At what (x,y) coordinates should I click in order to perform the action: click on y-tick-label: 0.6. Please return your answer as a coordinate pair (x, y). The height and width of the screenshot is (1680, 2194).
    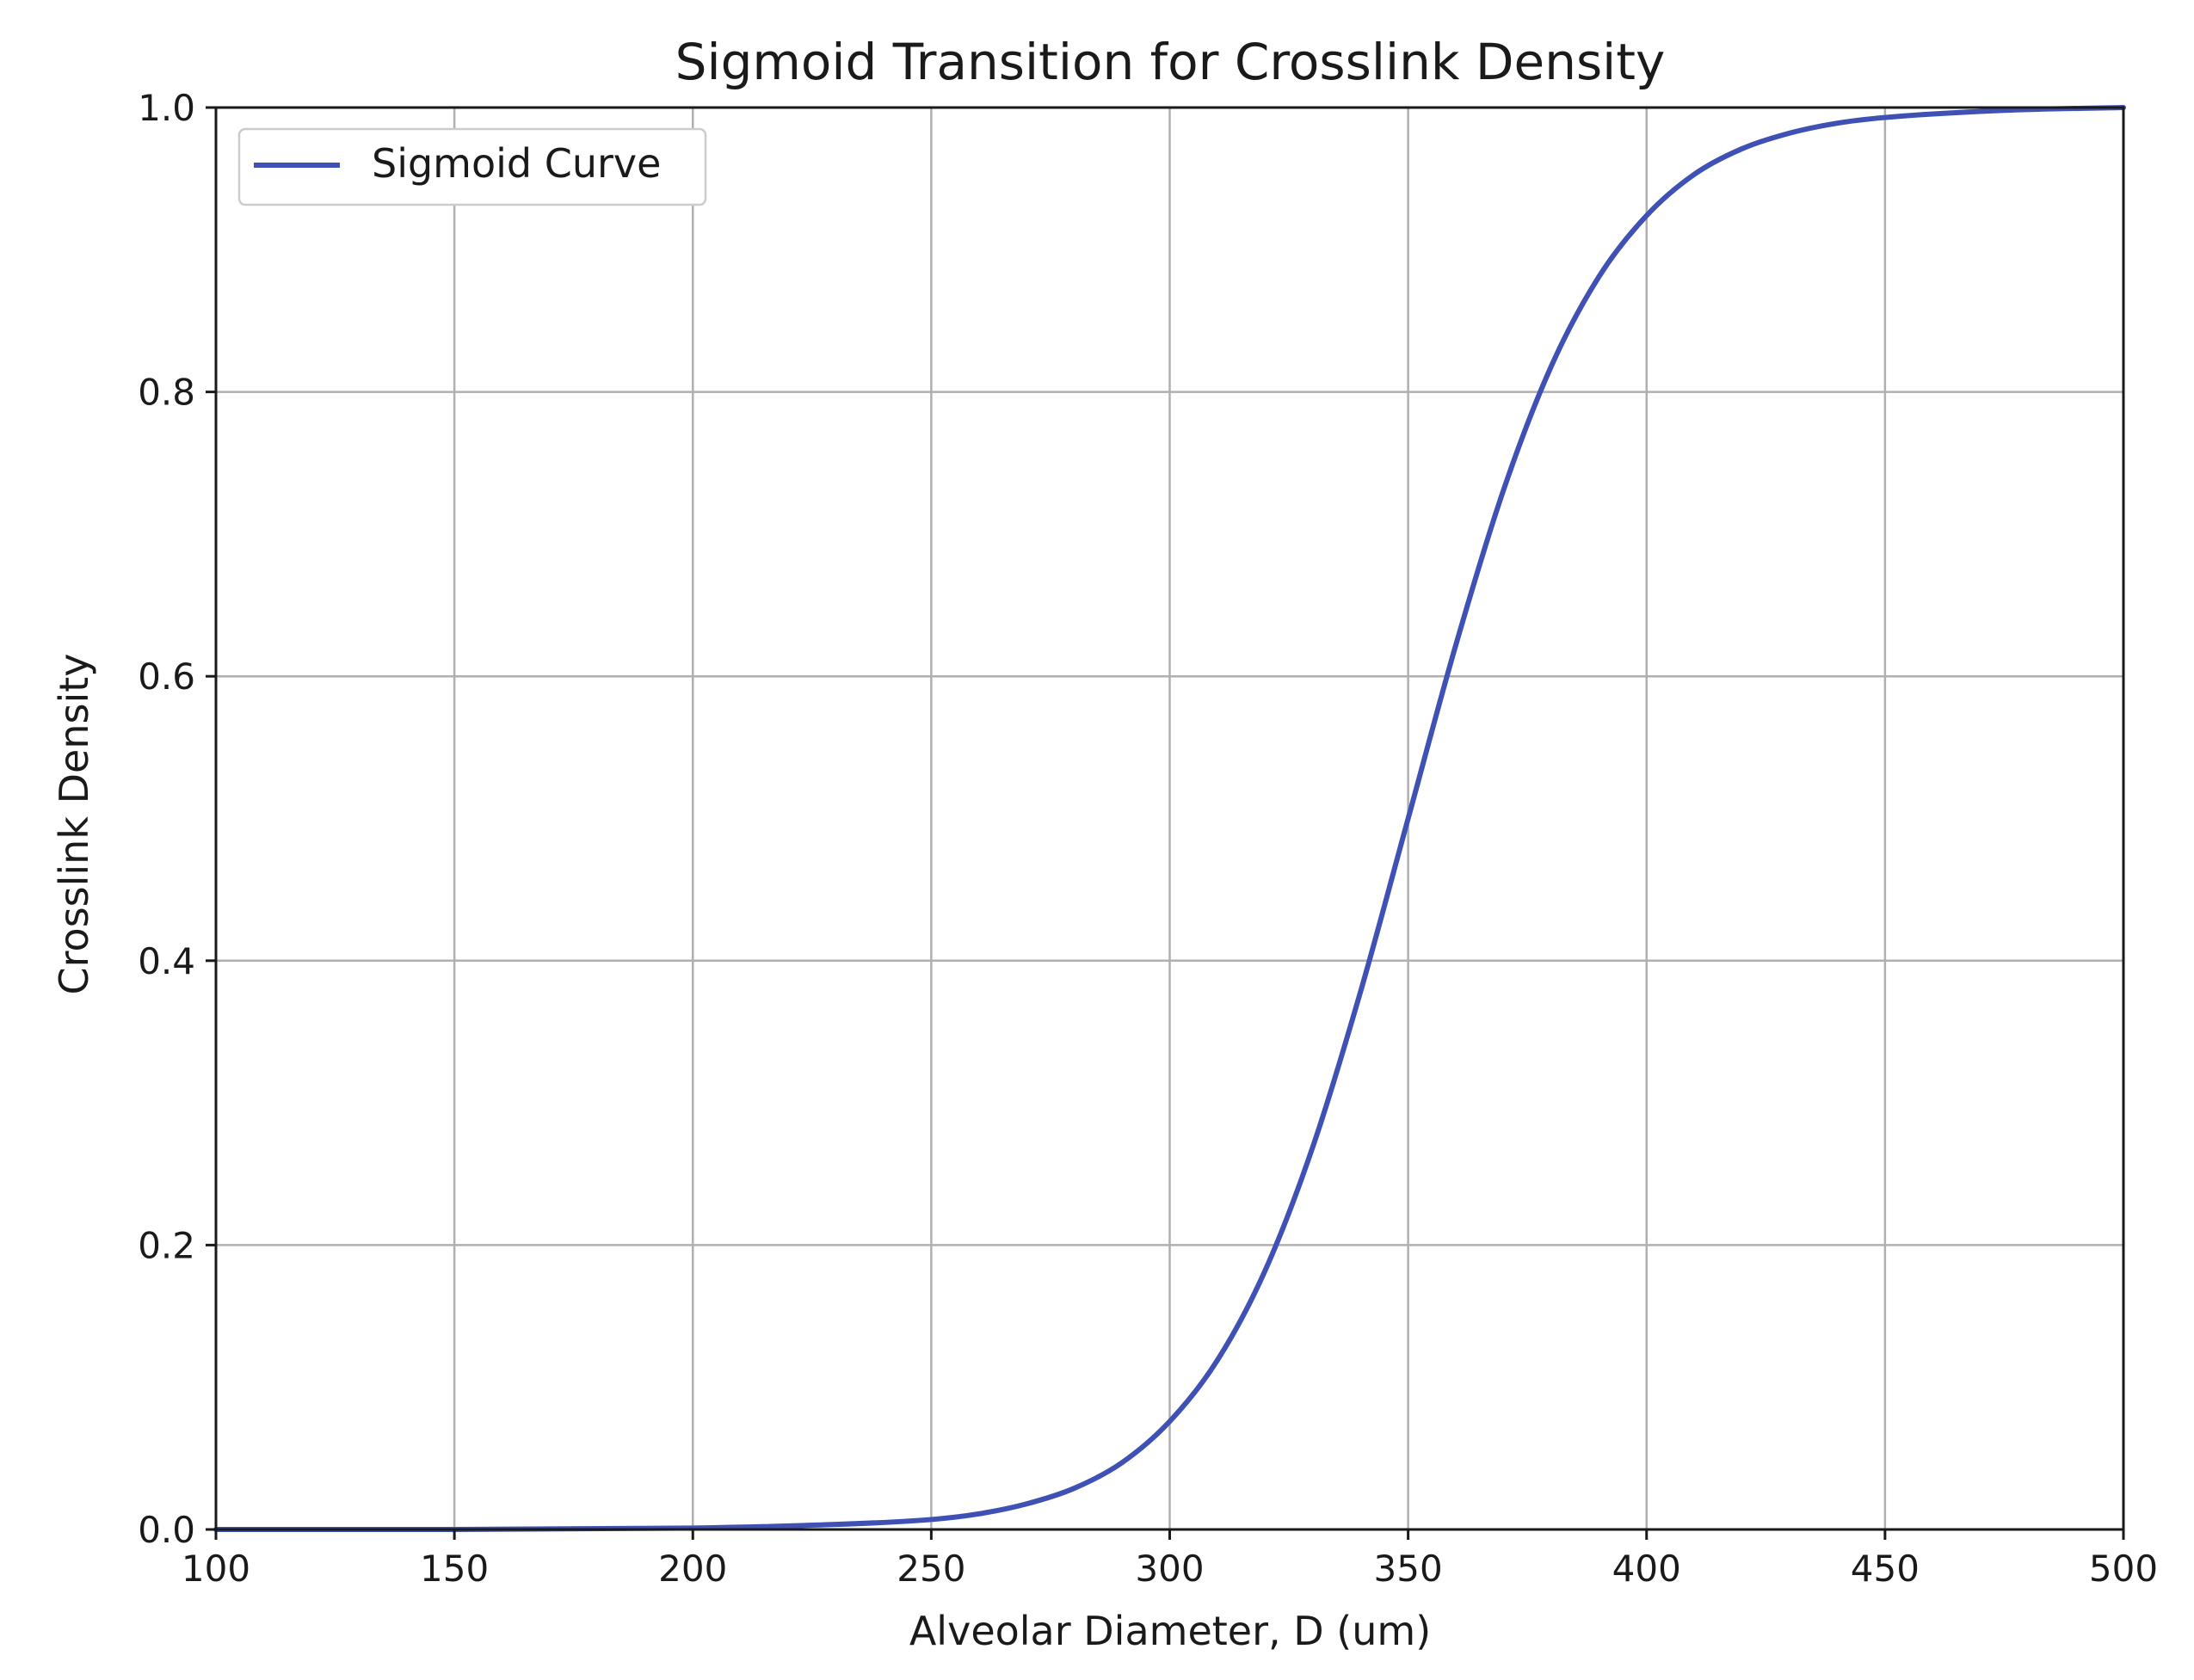
    Looking at the image, I should click on (166, 677).